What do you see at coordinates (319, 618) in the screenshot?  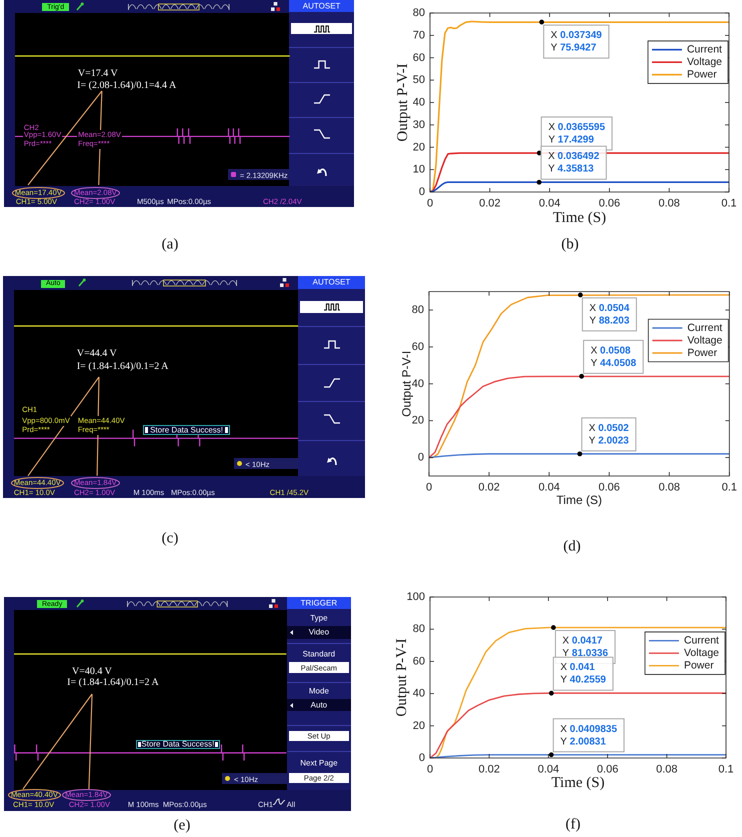 I see `text: Type` at bounding box center [319, 618].